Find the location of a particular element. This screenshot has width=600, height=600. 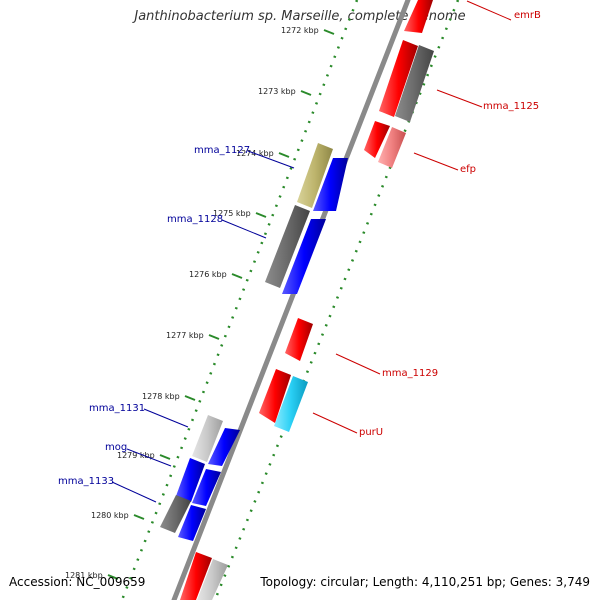

gene-label-mma-1128: mma_1128 is located at coordinates (195, 219).